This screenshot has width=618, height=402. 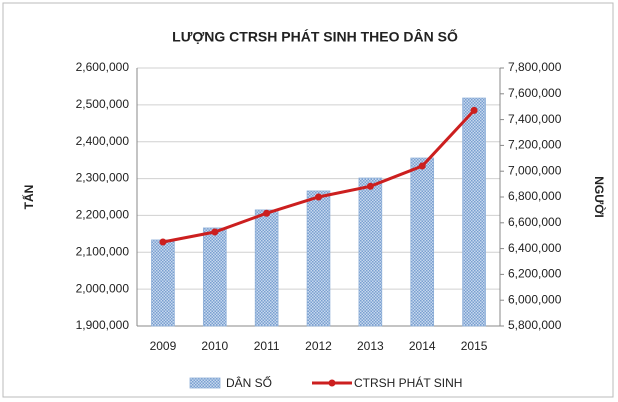 I want to click on y-tick-label: 2,100,000, so click(x=103, y=251).